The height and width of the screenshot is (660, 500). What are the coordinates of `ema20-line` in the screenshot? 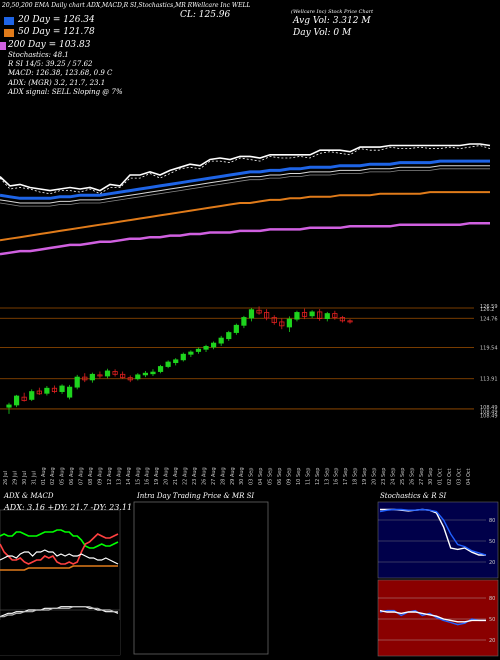 It's located at (245, 179).